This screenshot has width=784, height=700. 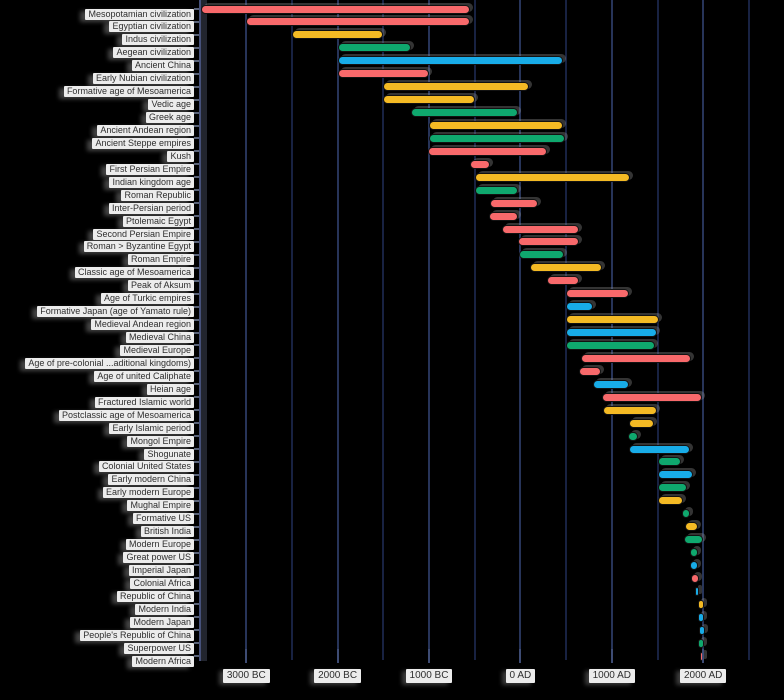 What do you see at coordinates (97, 413) in the screenshot?
I see `timeline-row-label-wrap: Postclassic age of Mesoamerica` at bounding box center [97, 413].